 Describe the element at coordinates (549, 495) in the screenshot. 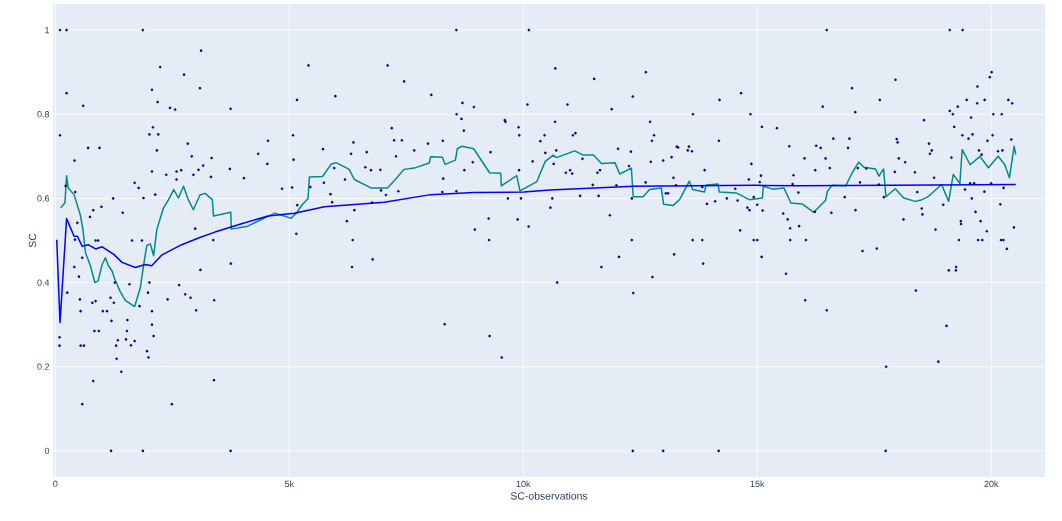

I see `x-axis-title: SC-observations` at that location.